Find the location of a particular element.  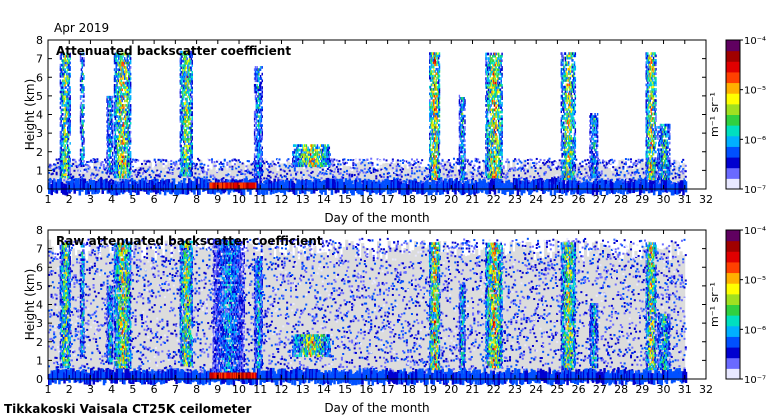

footer-label: Tikkakoski Vaisala CT25K ceilometer is located at coordinates (128, 409).